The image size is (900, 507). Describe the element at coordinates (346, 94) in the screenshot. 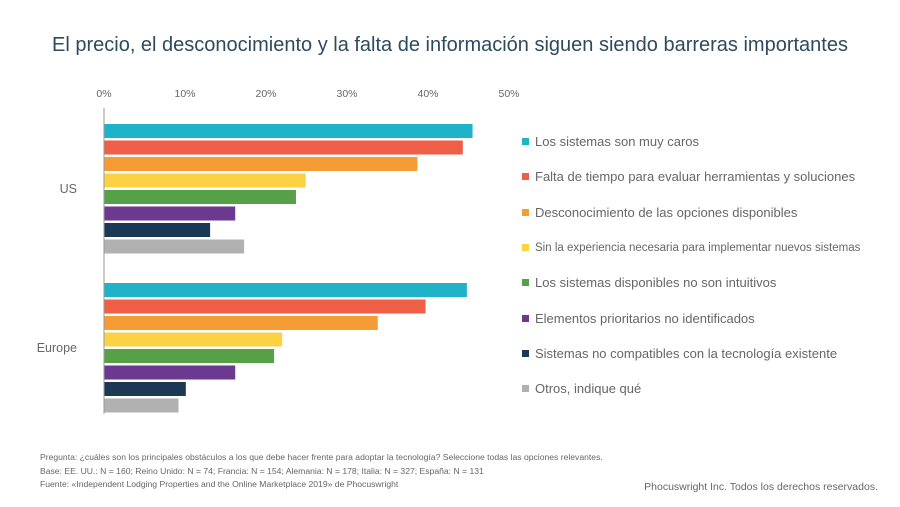

I see `x-tick-label: 30%` at that location.